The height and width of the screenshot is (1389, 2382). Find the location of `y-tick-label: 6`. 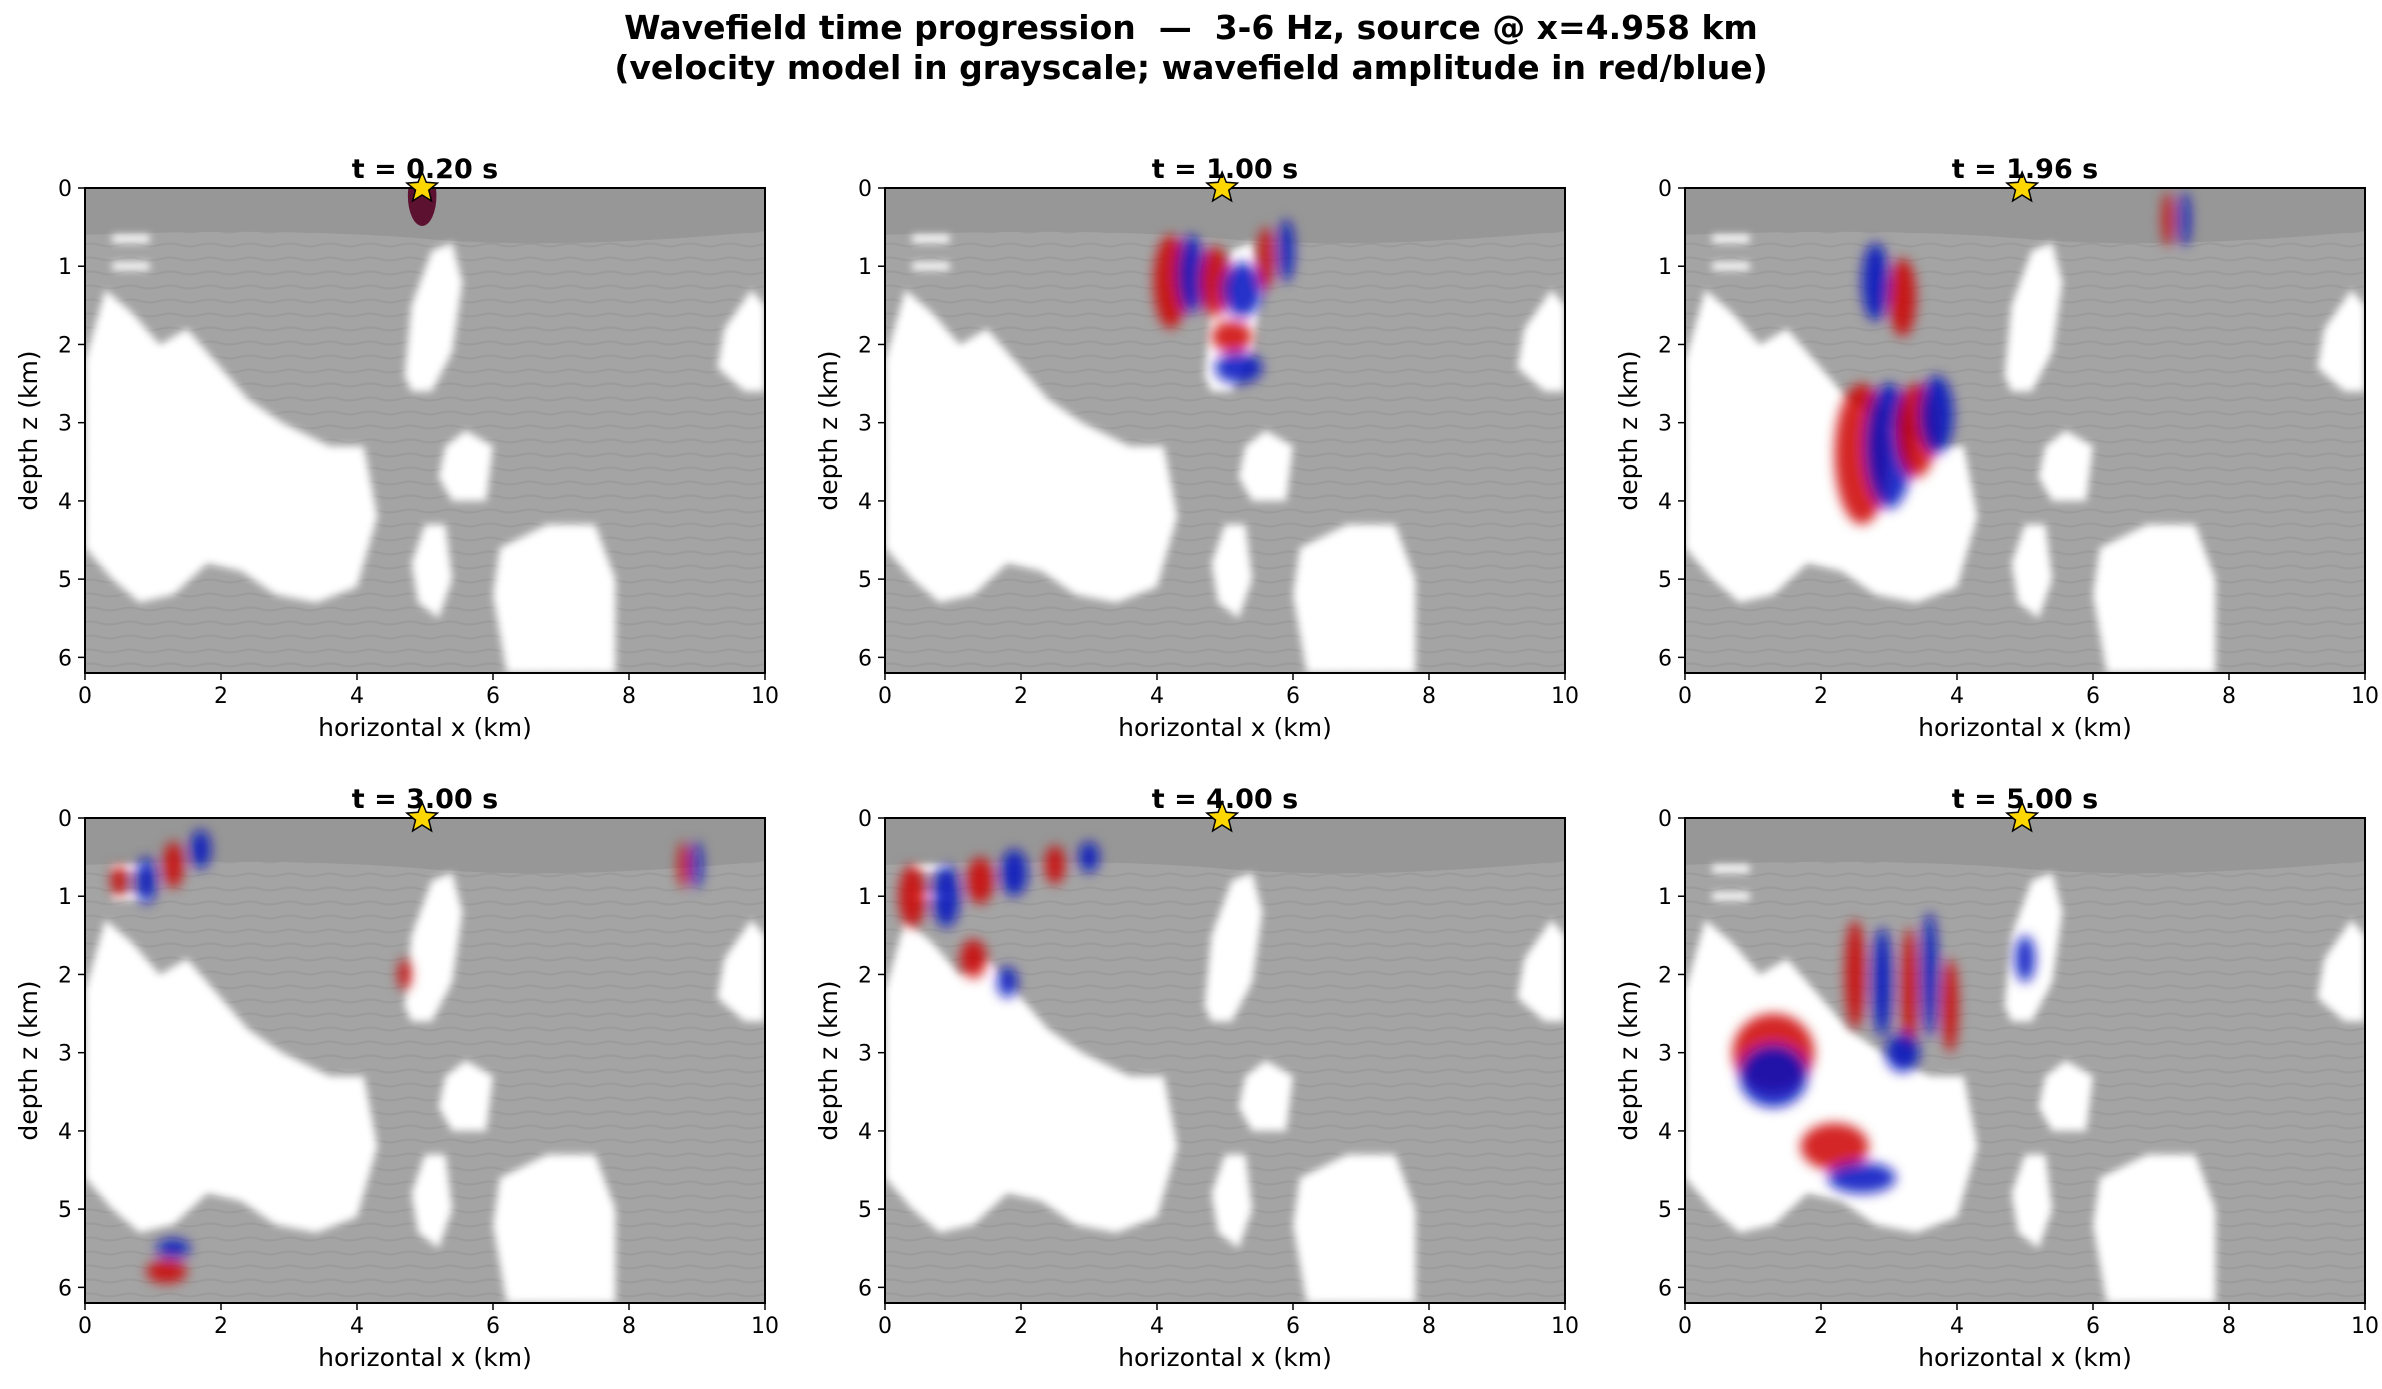

y-tick-label: 6 is located at coordinates (865, 658).